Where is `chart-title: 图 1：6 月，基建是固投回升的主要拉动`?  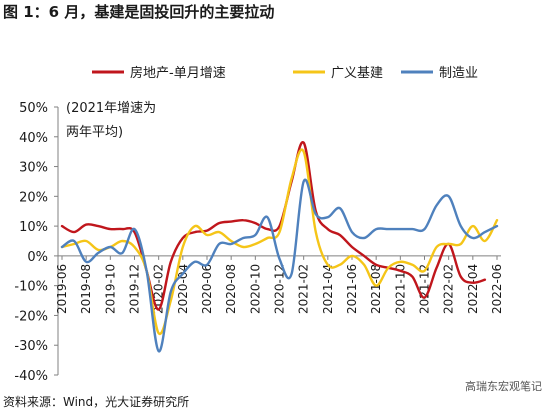 chart-title: 图 1：6 月，基建是固投回升的主要拉动 is located at coordinates (139, 12).